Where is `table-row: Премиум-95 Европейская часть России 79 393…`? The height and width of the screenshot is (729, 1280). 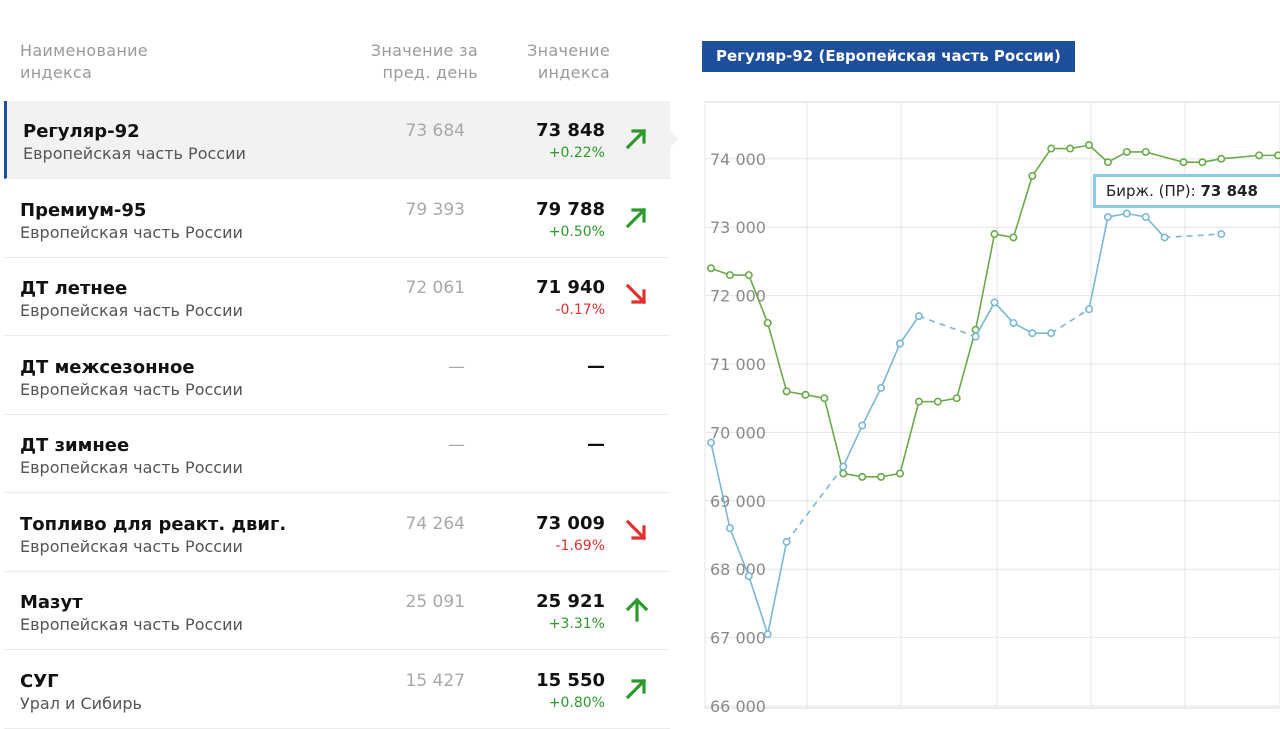 table-row: Премиум-95 Европейская часть России 79 393… is located at coordinates (337, 219).